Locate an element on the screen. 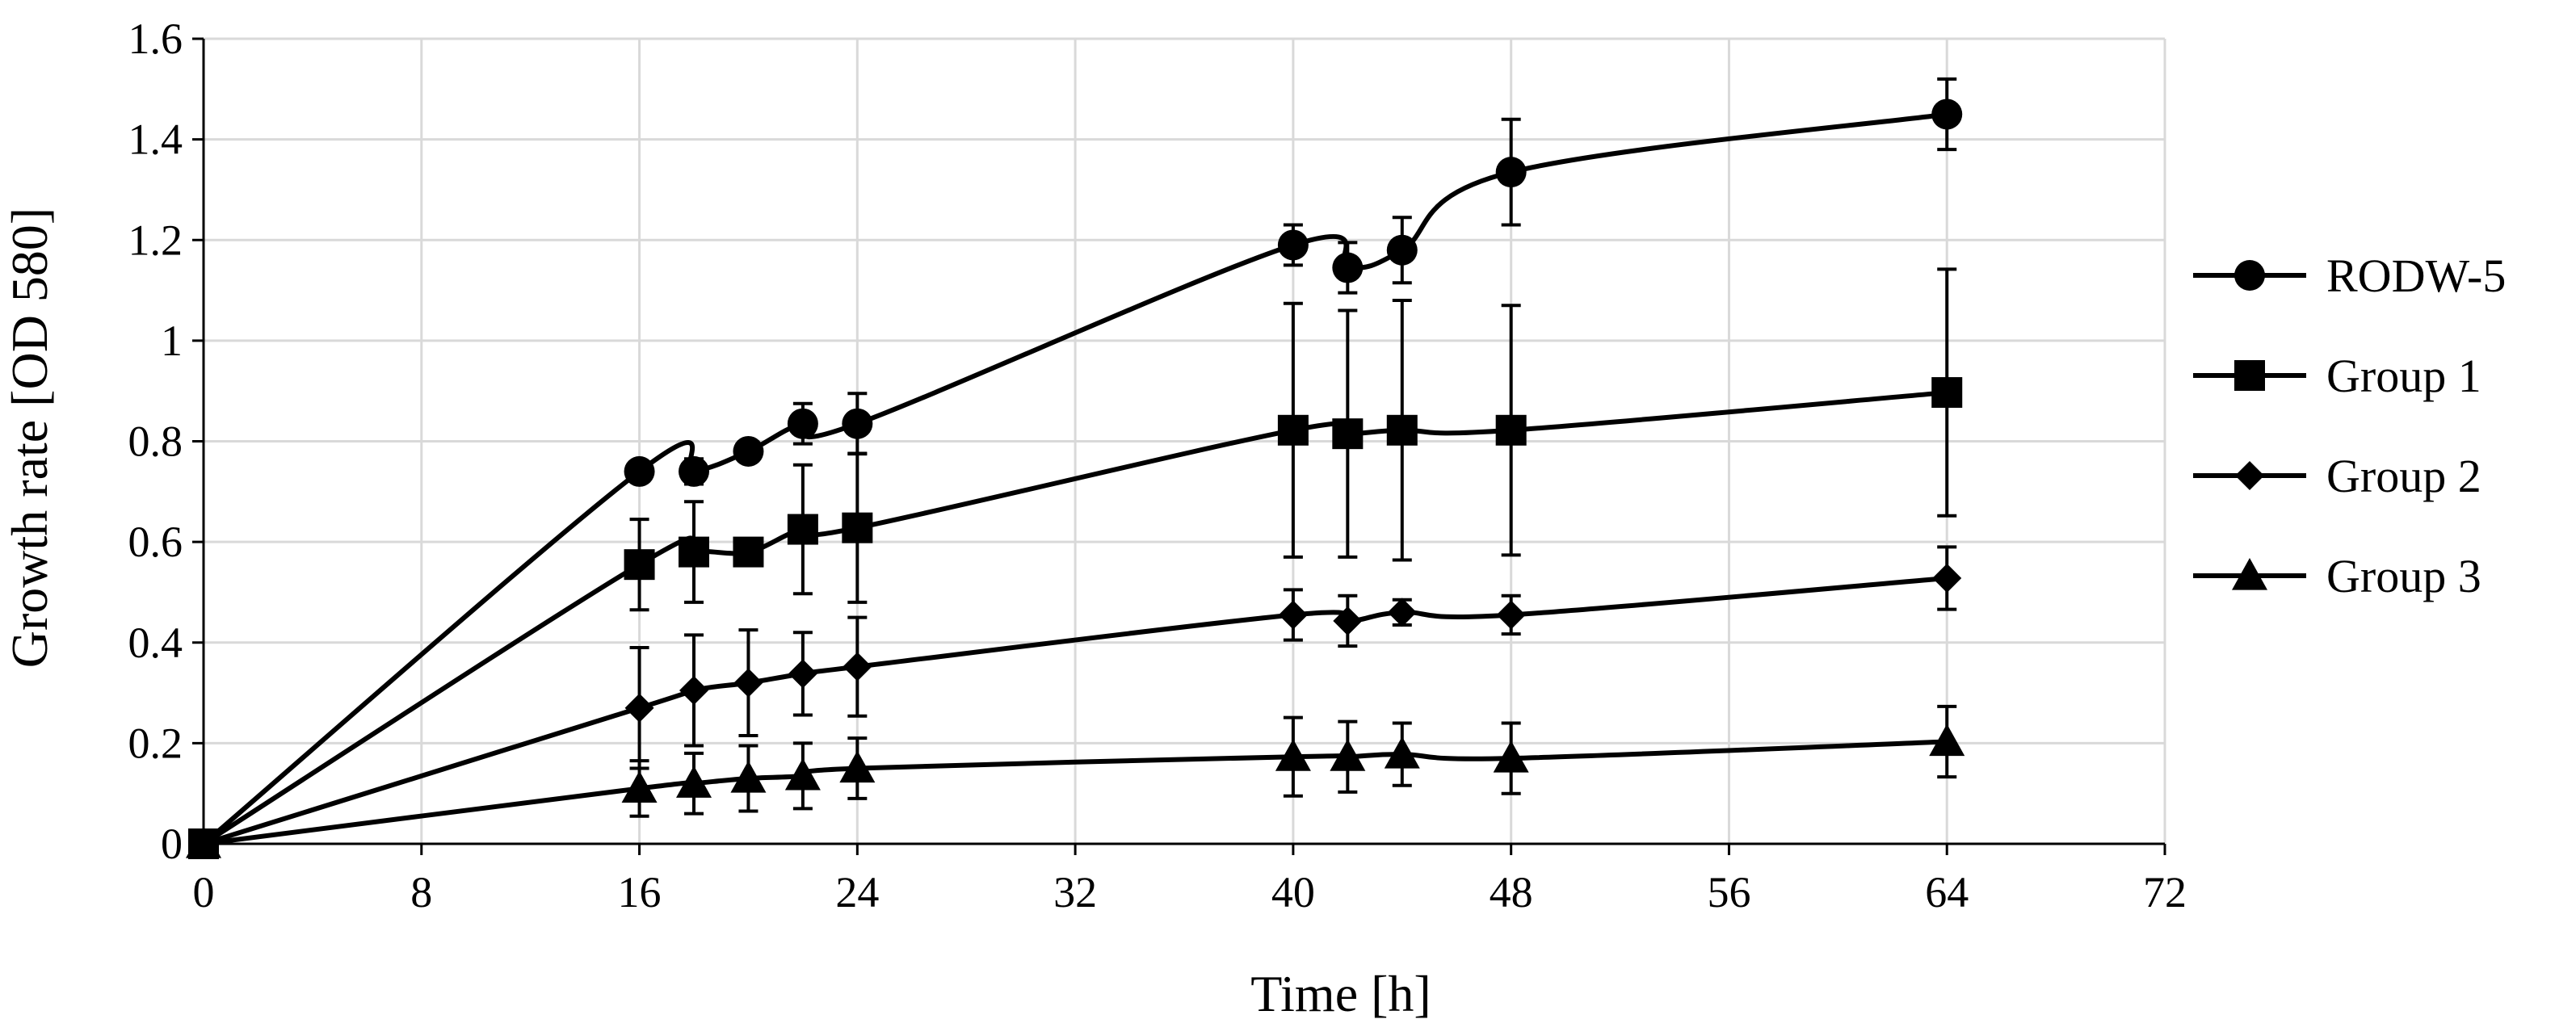  x-tick-label: 16 is located at coordinates (640, 892).